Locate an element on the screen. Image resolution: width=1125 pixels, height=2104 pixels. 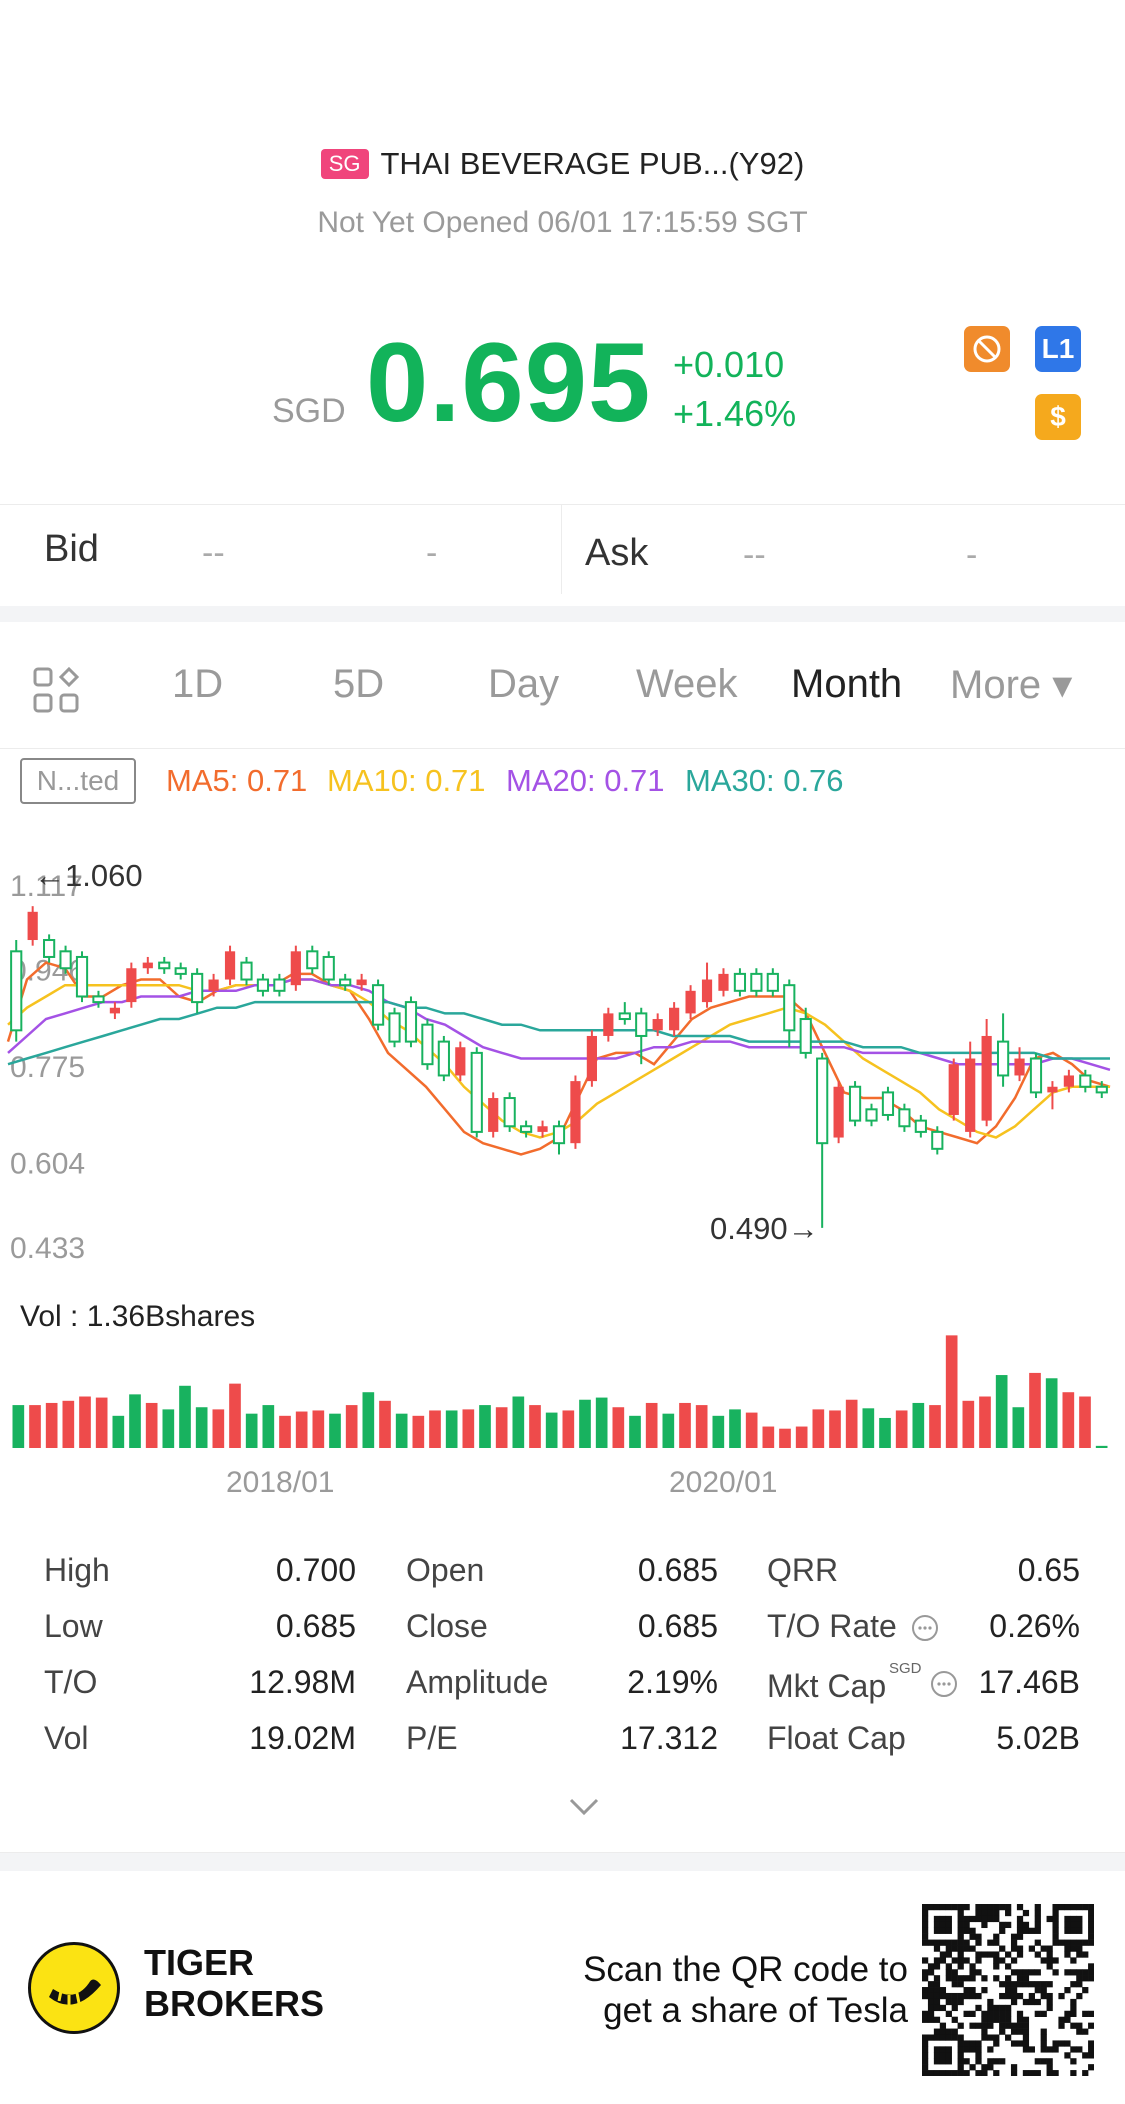
dollar-icon: $ is located at coordinates (1058, 417).